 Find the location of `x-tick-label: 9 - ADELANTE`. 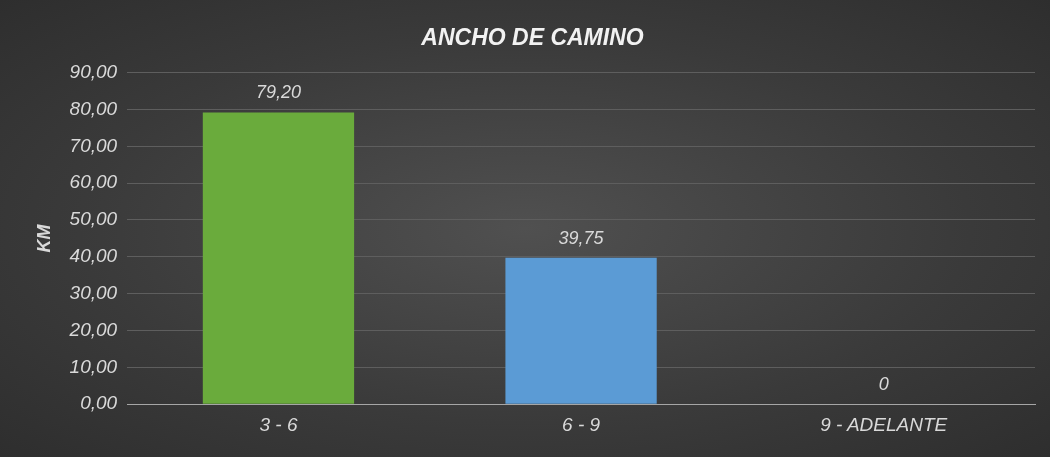

x-tick-label: 9 - ADELANTE is located at coordinates (884, 424).